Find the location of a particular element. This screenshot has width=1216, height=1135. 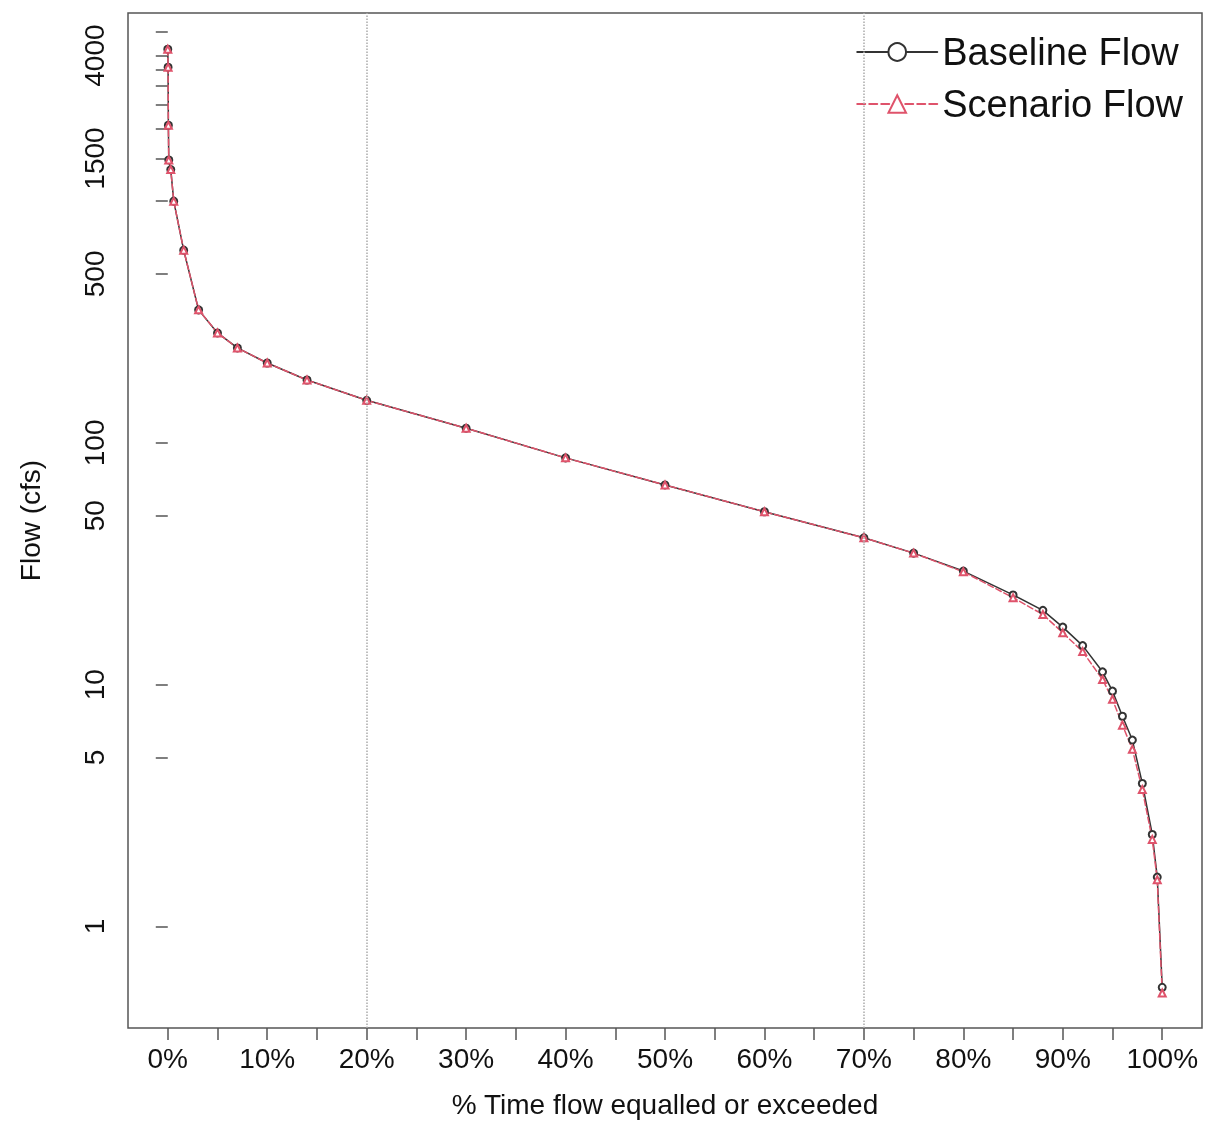

x-axis-title: % Time flow equalled or exceeded is located at coordinates (665, 1104).